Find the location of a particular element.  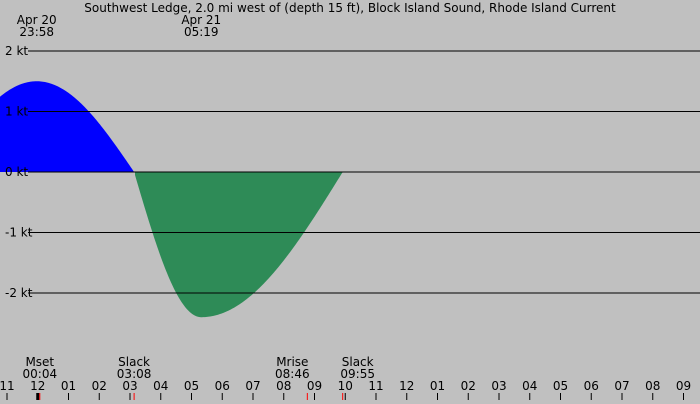

y-tick-label: 0 kt is located at coordinates (16, 172).